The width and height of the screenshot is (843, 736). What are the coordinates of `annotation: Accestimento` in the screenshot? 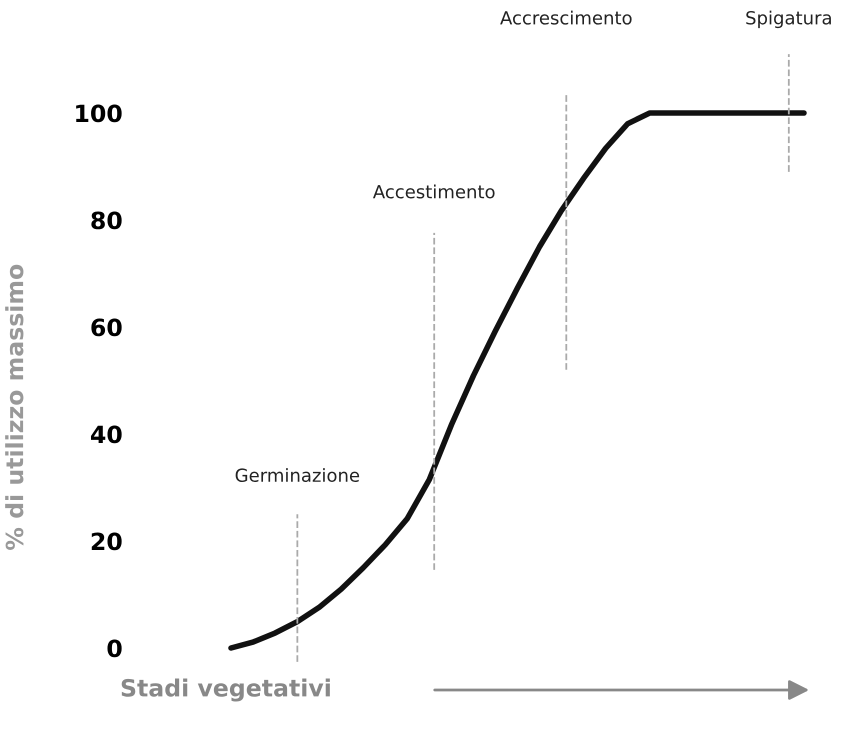 It's located at (433, 191).